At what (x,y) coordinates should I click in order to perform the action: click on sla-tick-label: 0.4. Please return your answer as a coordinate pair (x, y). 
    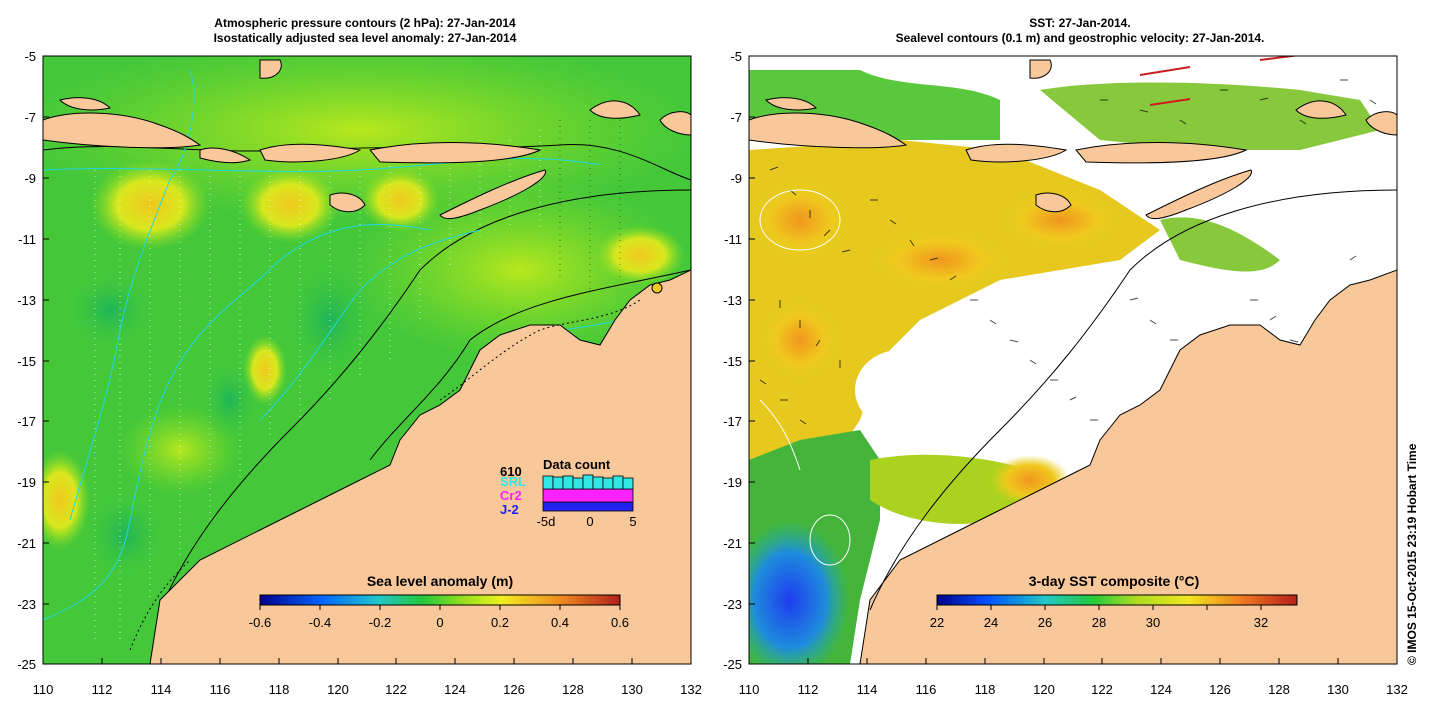
    Looking at the image, I should click on (560, 622).